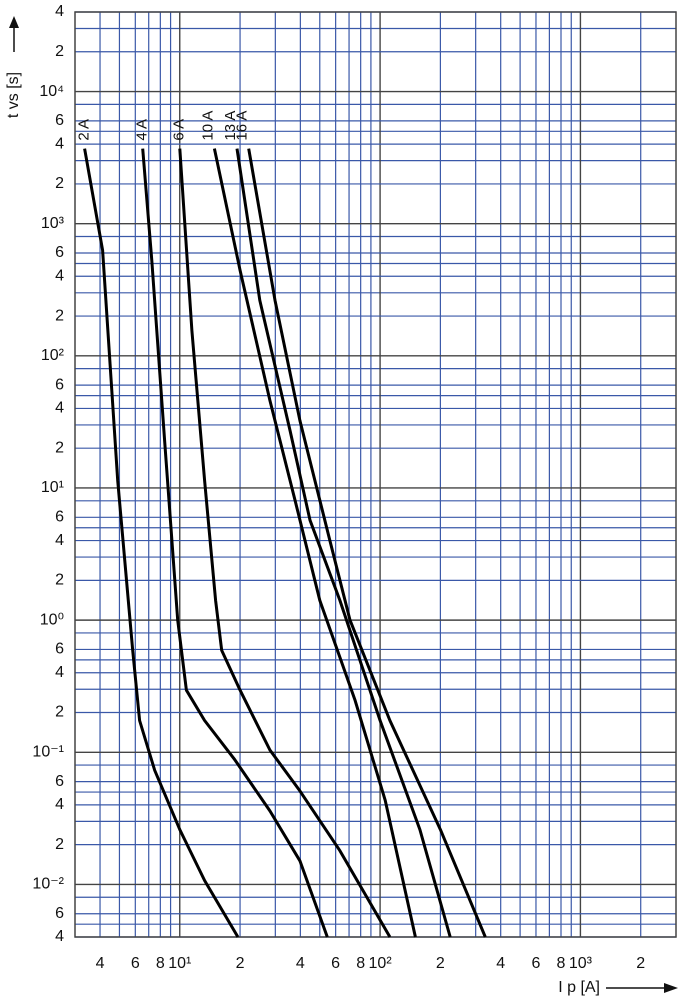  What do you see at coordinates (242, 126) in the screenshot?
I see `series-label: 16 A` at bounding box center [242, 126].